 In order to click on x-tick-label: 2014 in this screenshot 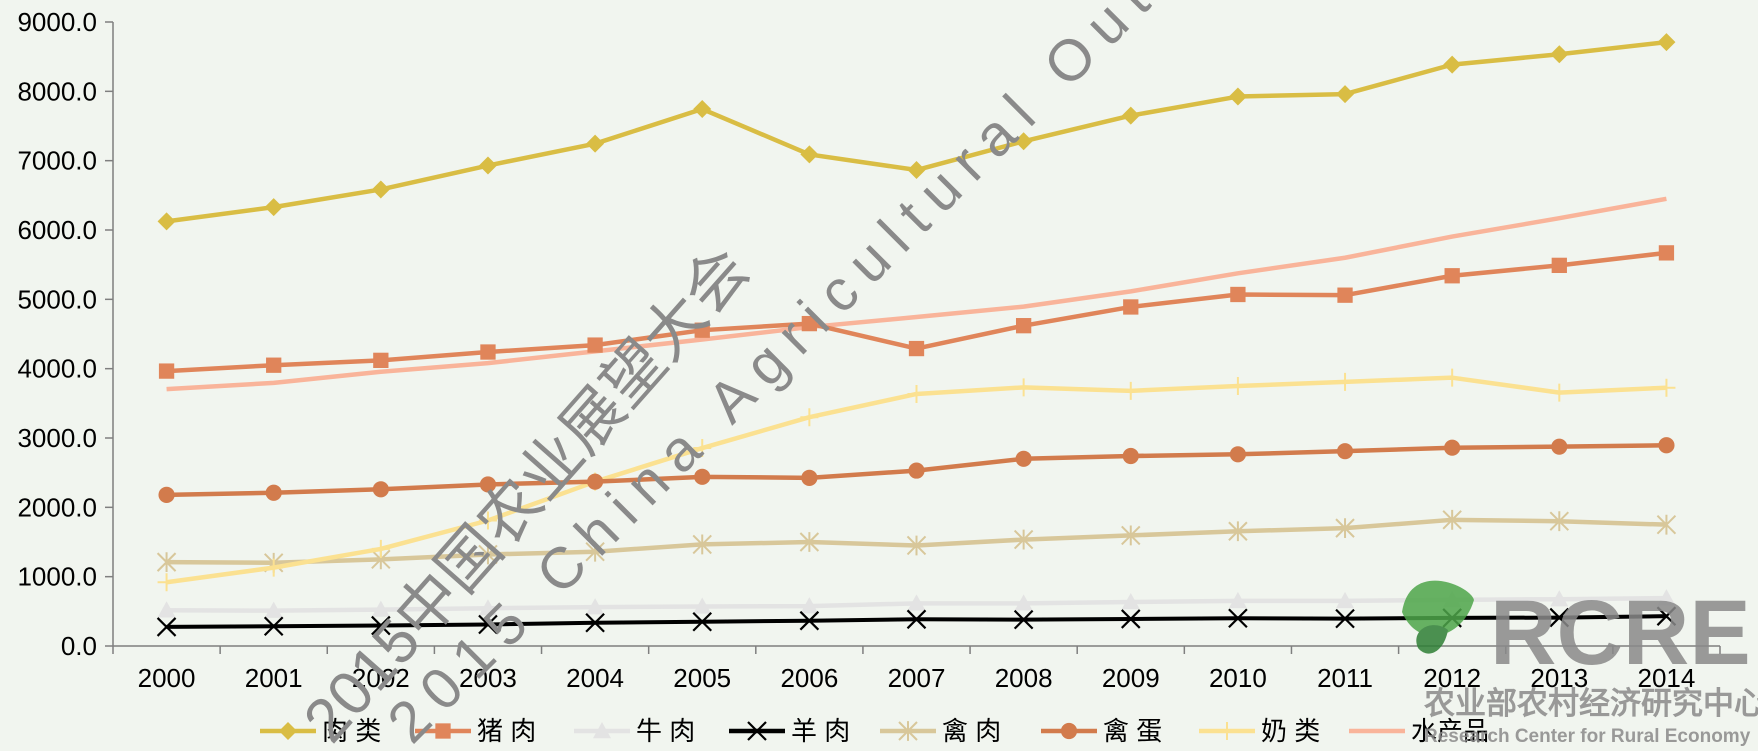, I will do `click(1667, 678)`.